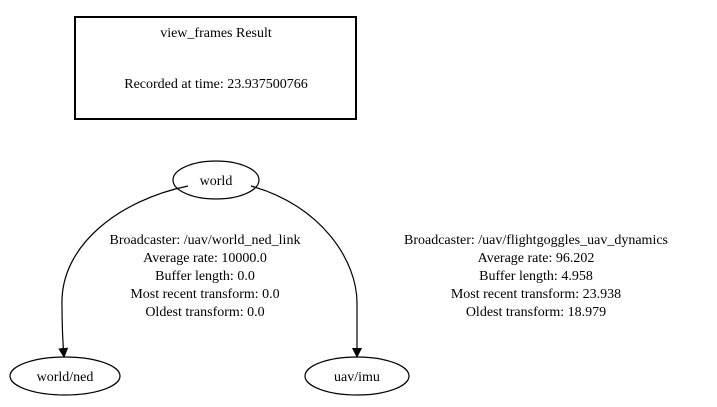 Image resolution: width=717 pixels, height=407 pixels. I want to click on edge-label-average-rate: Average rate: 96.202, so click(536, 258).